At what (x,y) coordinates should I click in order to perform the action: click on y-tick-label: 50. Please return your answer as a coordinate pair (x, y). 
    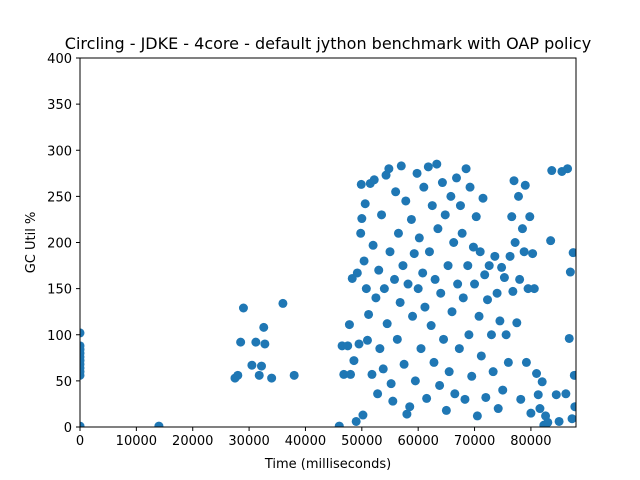
    Looking at the image, I should click on (63, 382).